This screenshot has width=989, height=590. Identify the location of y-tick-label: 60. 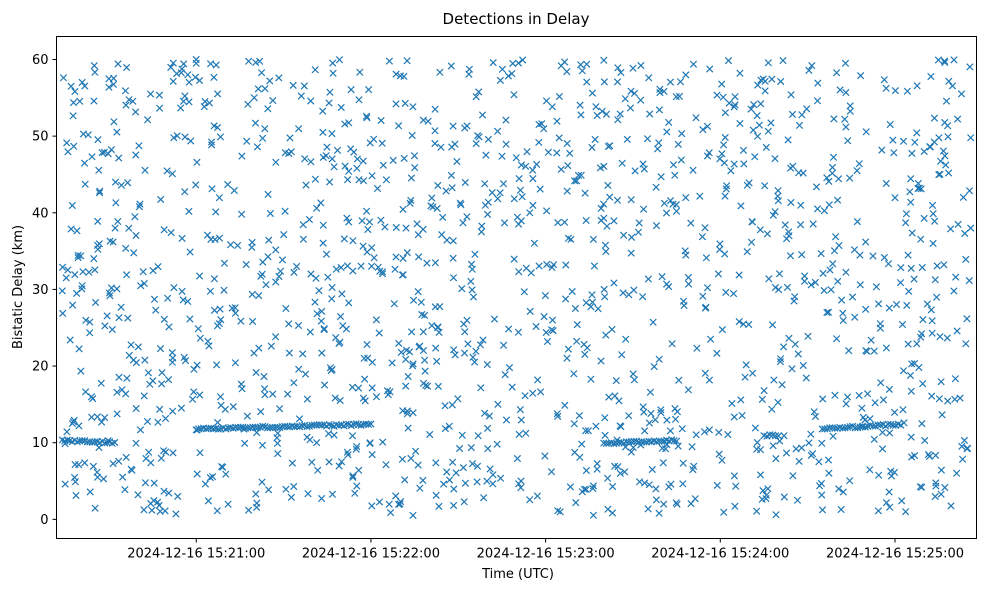
(40, 60).